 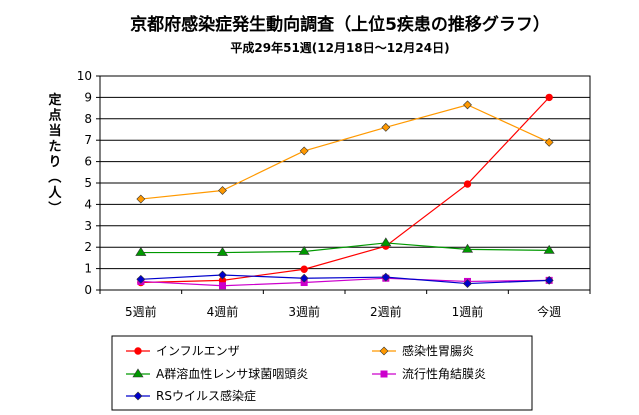 I want to click on legend-item: 感染性胃腸炎, so click(x=423, y=350).